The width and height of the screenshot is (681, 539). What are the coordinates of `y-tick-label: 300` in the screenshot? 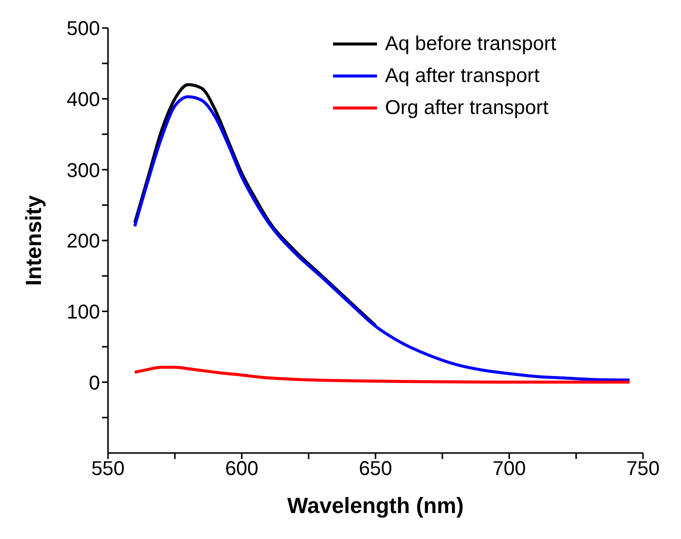 It's located at (83, 171).